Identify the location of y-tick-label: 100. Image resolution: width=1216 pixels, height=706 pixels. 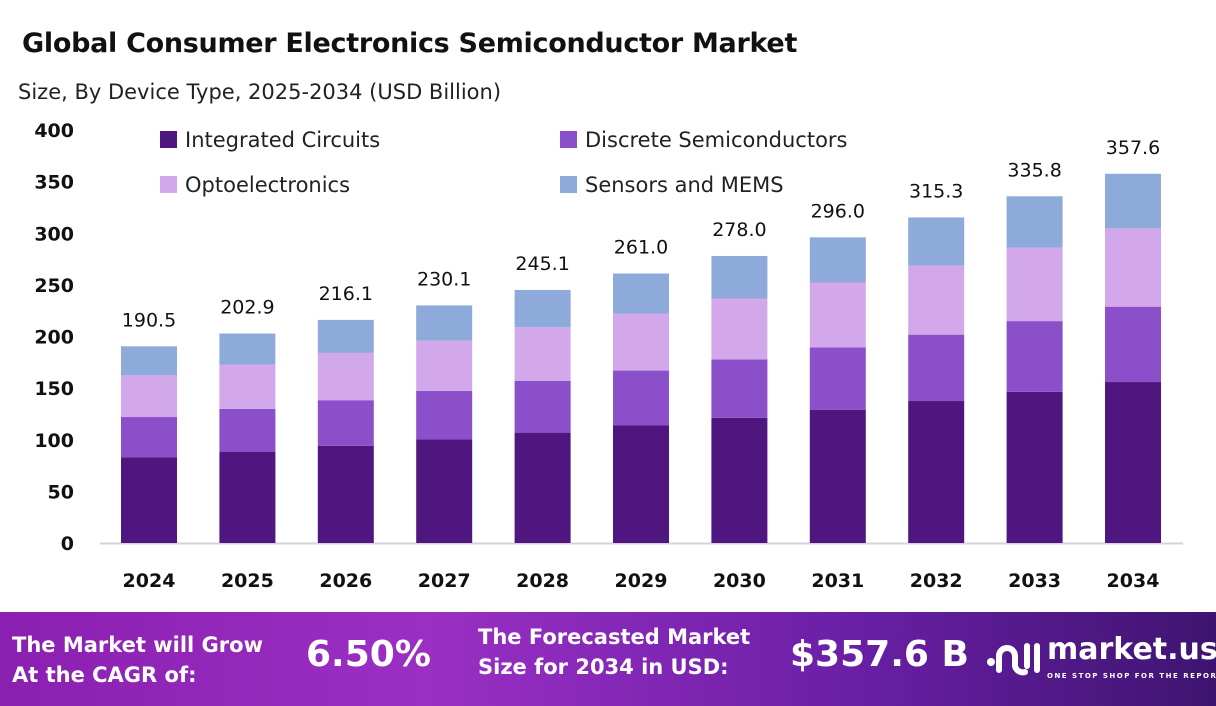
(54, 441).